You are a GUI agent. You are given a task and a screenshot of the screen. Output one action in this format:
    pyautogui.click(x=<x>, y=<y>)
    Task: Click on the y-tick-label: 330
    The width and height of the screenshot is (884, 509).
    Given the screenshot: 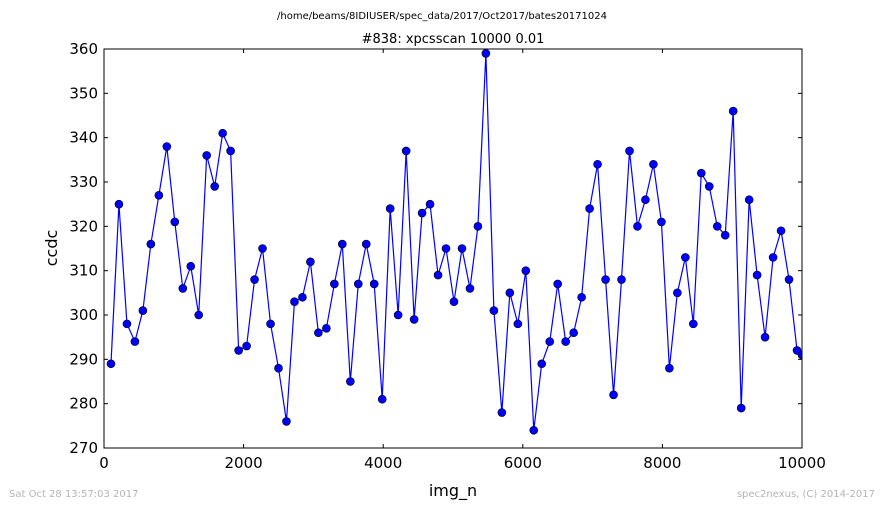 What is the action you would take?
    pyautogui.click(x=83, y=182)
    